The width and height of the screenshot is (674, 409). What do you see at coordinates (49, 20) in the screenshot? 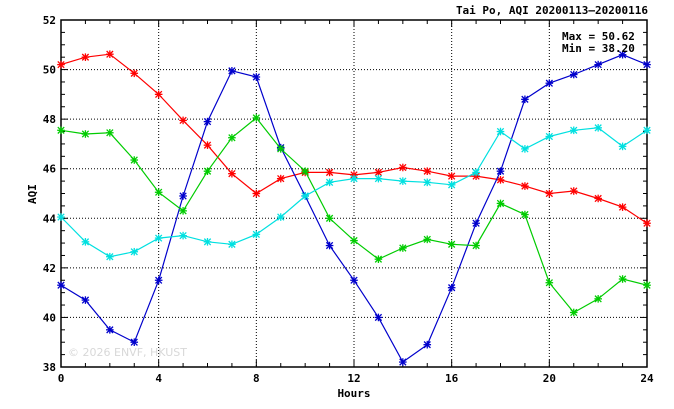
I see `y-tick-label: 52` at bounding box center [49, 20].